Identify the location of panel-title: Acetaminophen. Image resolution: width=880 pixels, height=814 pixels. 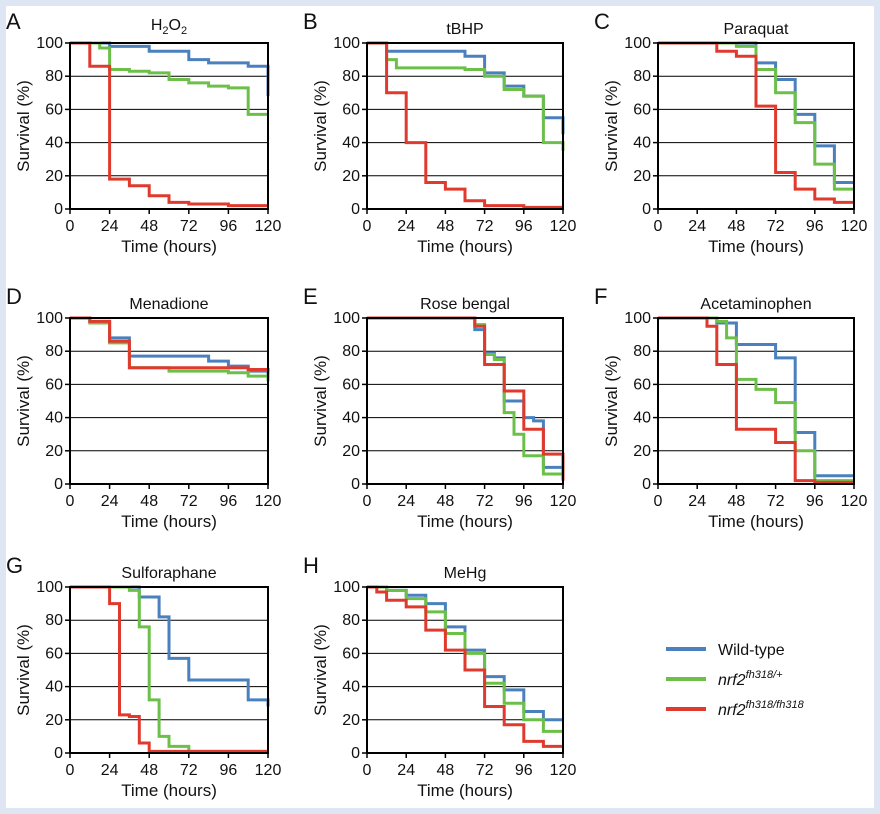
(755, 304).